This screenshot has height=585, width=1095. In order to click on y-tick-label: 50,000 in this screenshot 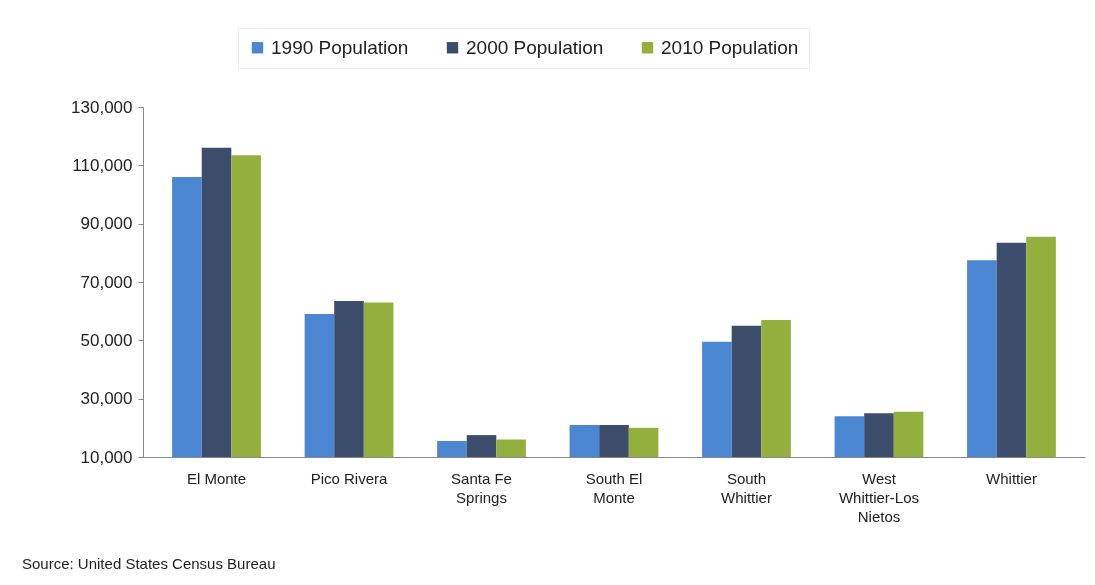, I will do `click(106, 340)`.